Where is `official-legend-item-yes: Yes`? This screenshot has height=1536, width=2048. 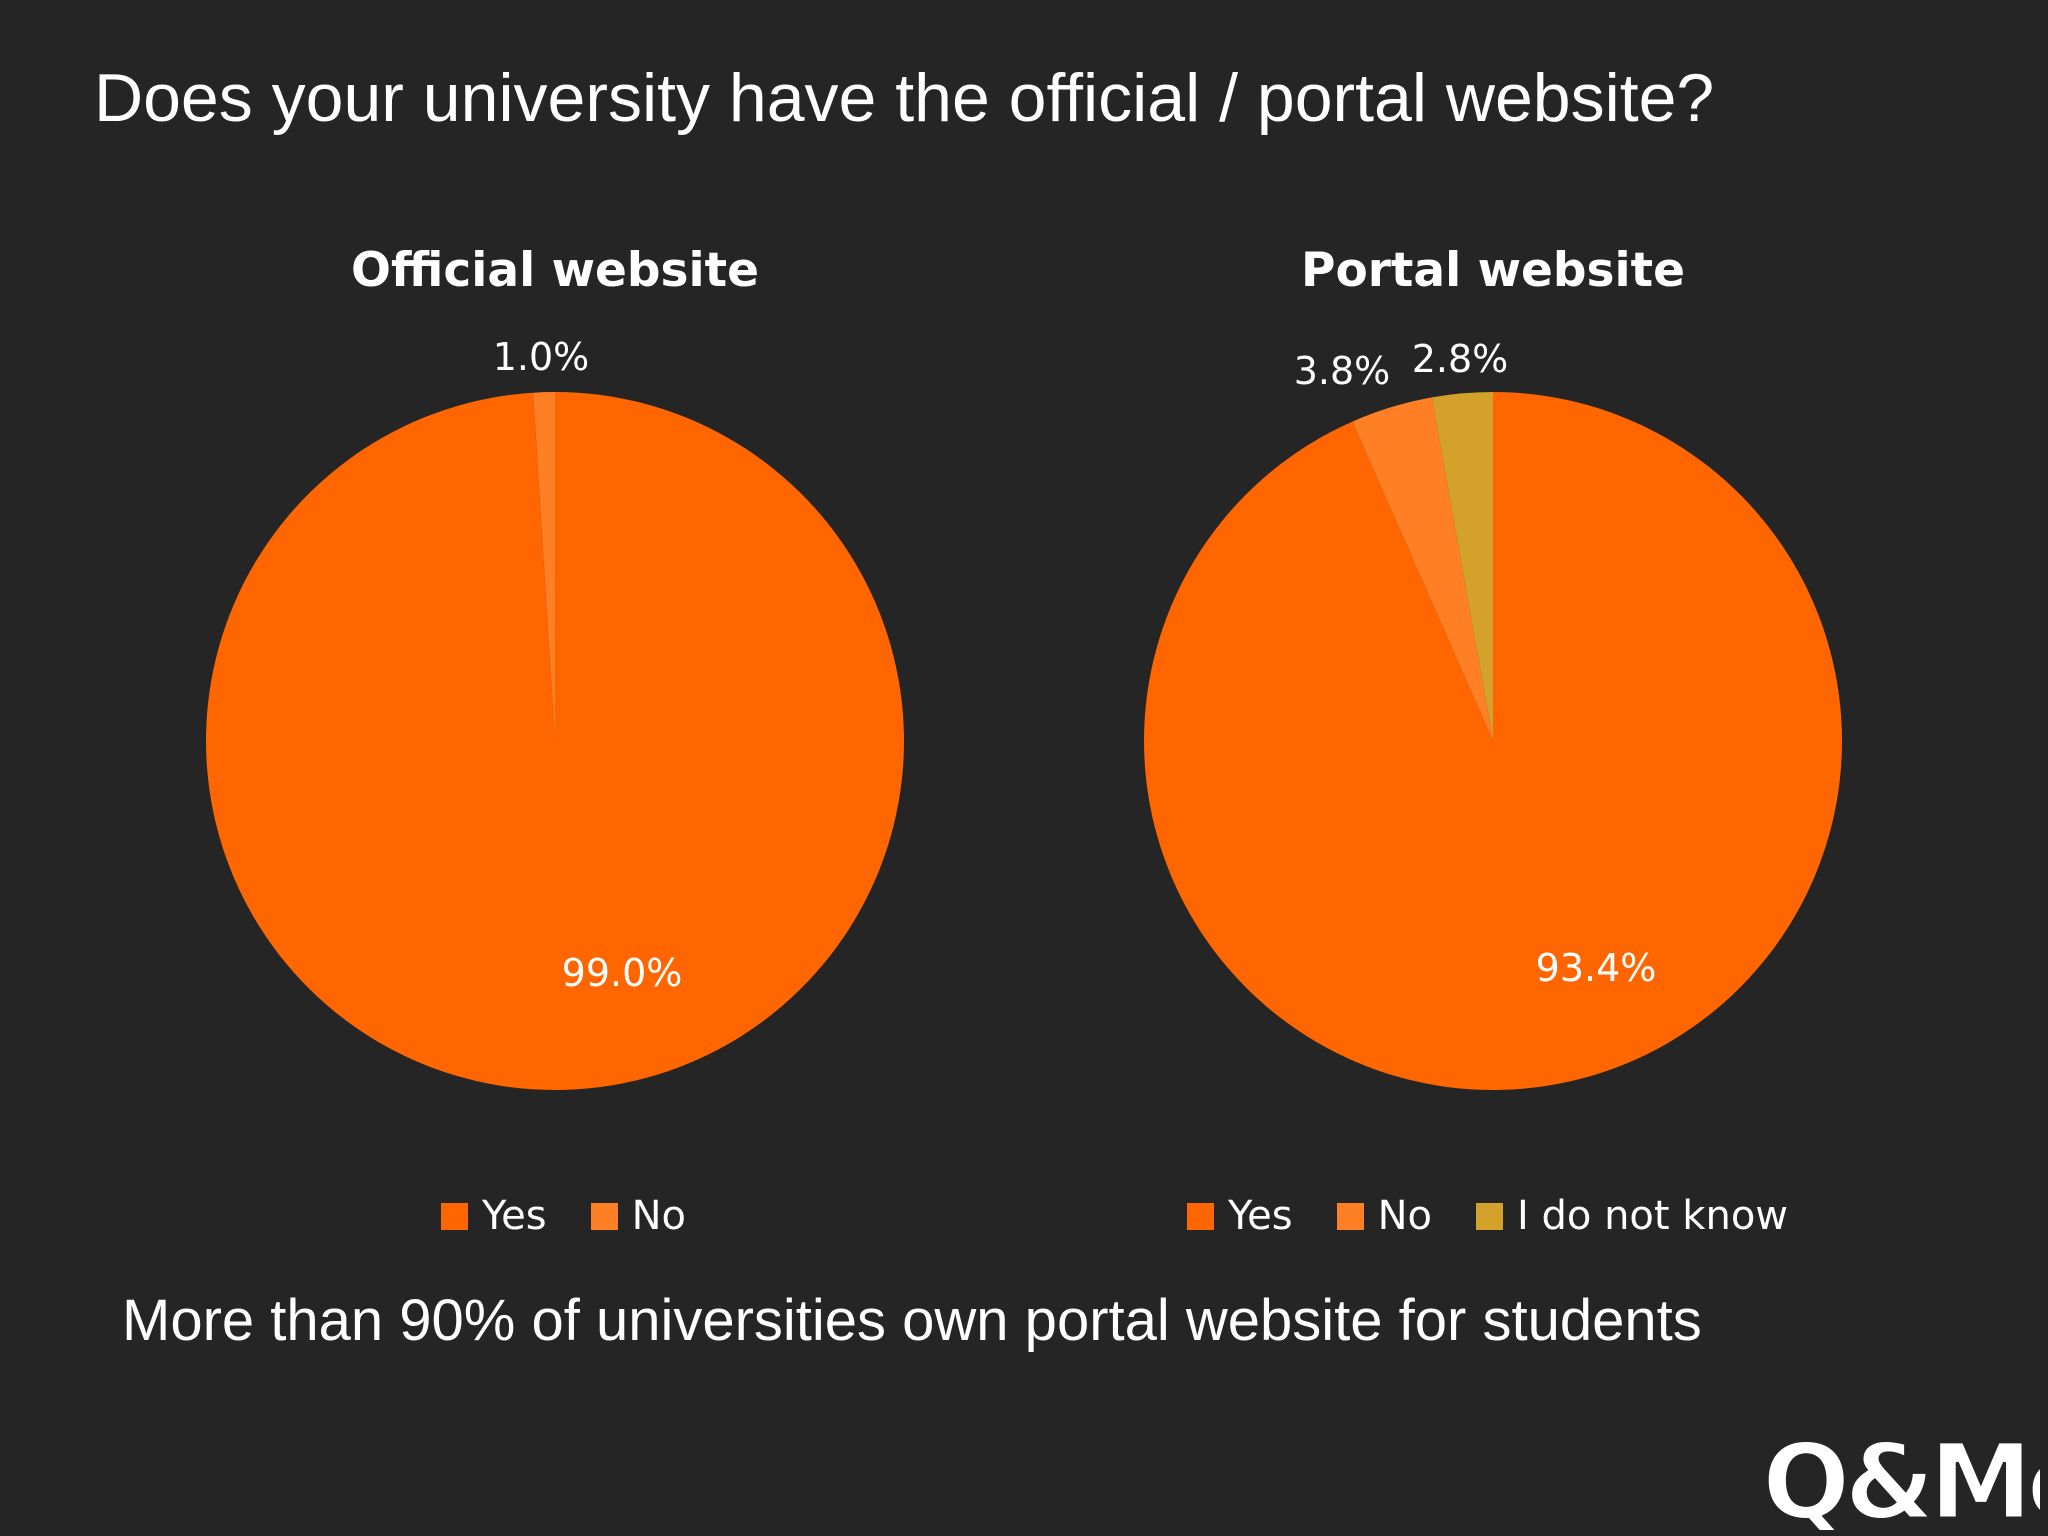 official-legend-item-yes: Yes is located at coordinates (494, 1216).